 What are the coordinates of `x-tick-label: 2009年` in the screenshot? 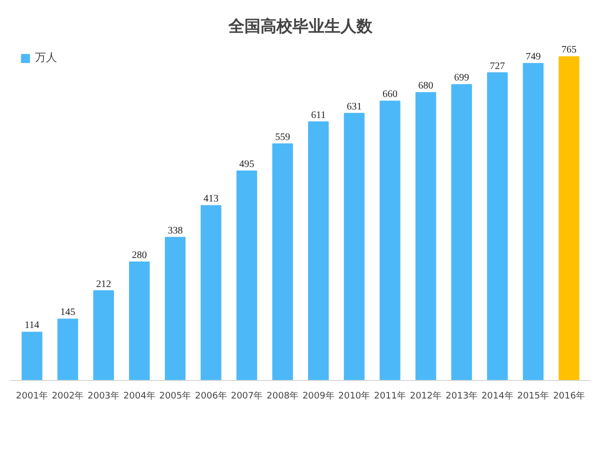 It's located at (318, 396).